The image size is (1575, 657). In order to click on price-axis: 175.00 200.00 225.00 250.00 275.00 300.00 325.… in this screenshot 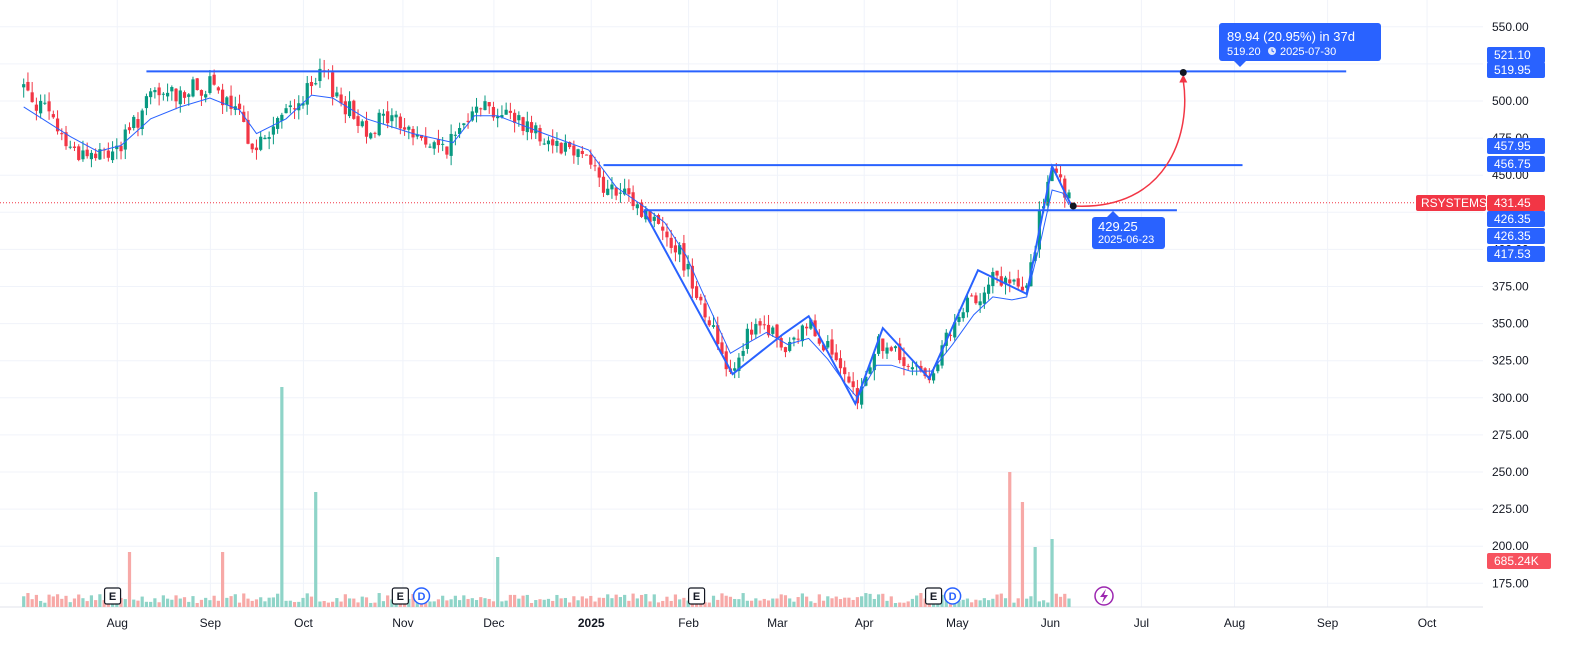, I will do `click(1483, 305)`.